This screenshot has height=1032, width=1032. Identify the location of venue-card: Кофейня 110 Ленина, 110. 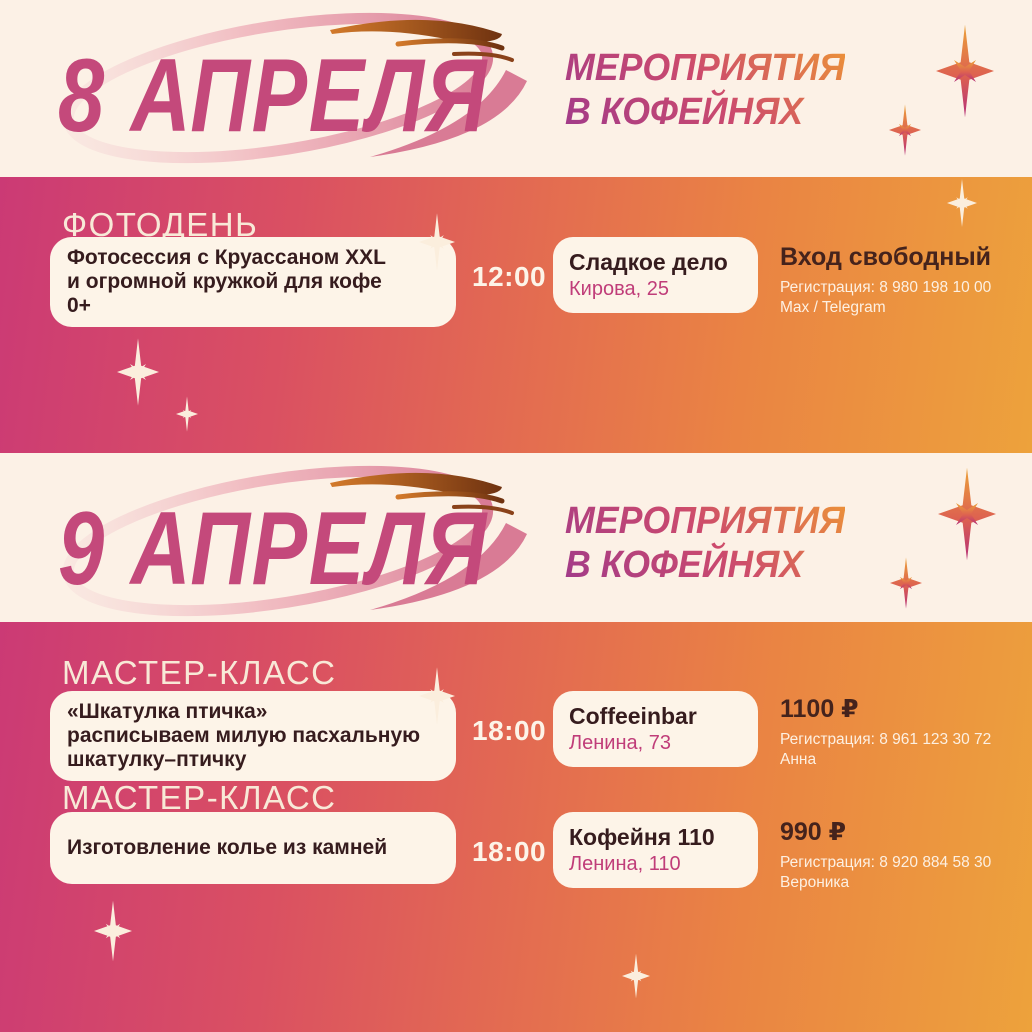
(655, 850).